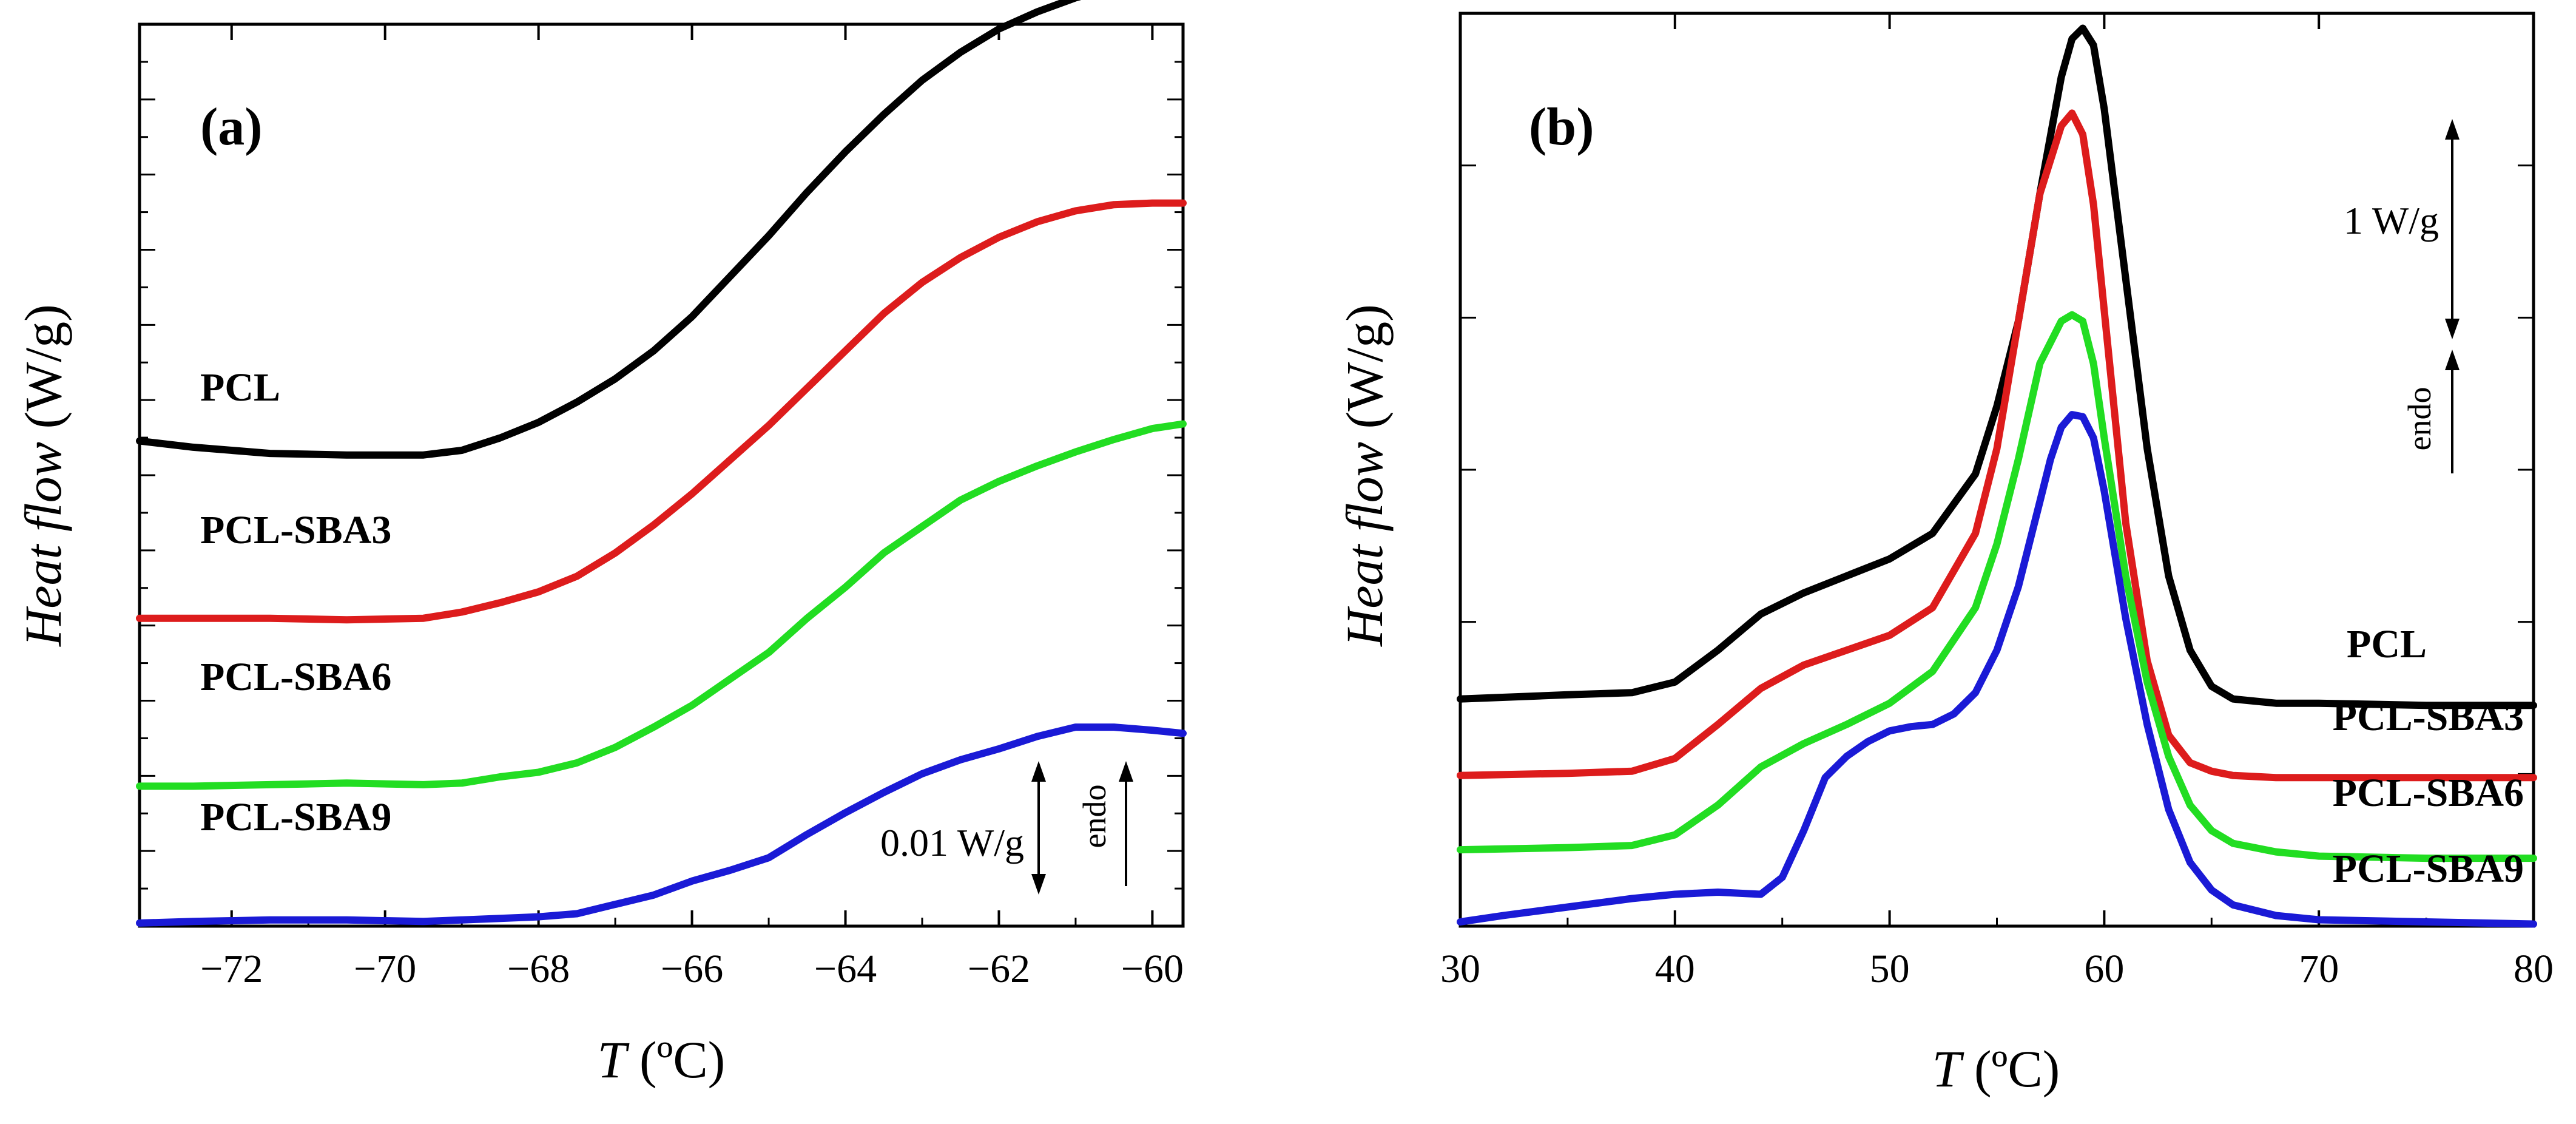 This screenshot has width=2576, height=1124. What do you see at coordinates (295, 530) in the screenshot?
I see `series-label-a-sba3: PCL-SBA3` at bounding box center [295, 530].